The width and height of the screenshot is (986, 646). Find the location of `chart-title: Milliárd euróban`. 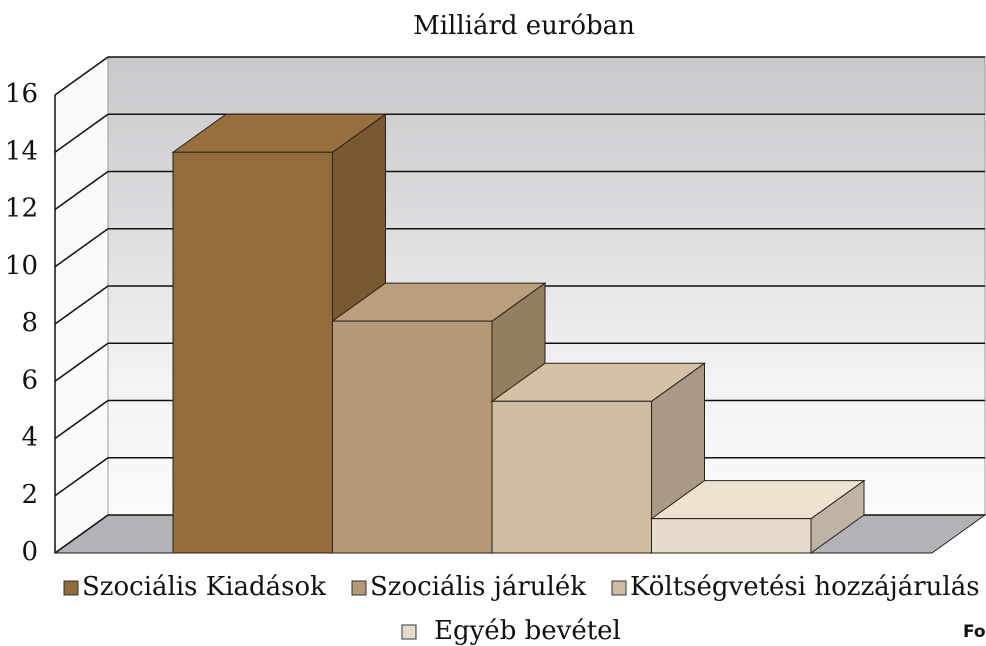

chart-title: Milliárd euróban is located at coordinates (524, 26).